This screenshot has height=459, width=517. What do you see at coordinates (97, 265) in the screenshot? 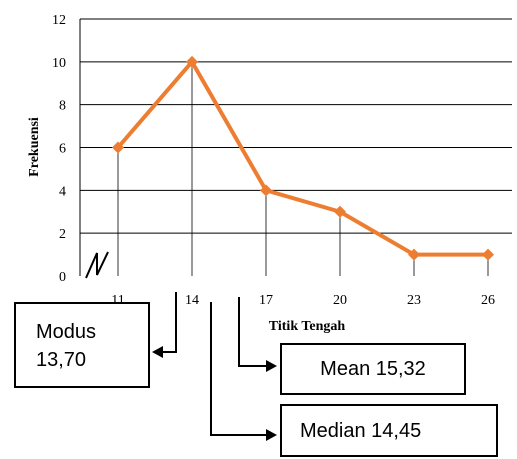
I see `axis-break-icon` at bounding box center [97, 265].